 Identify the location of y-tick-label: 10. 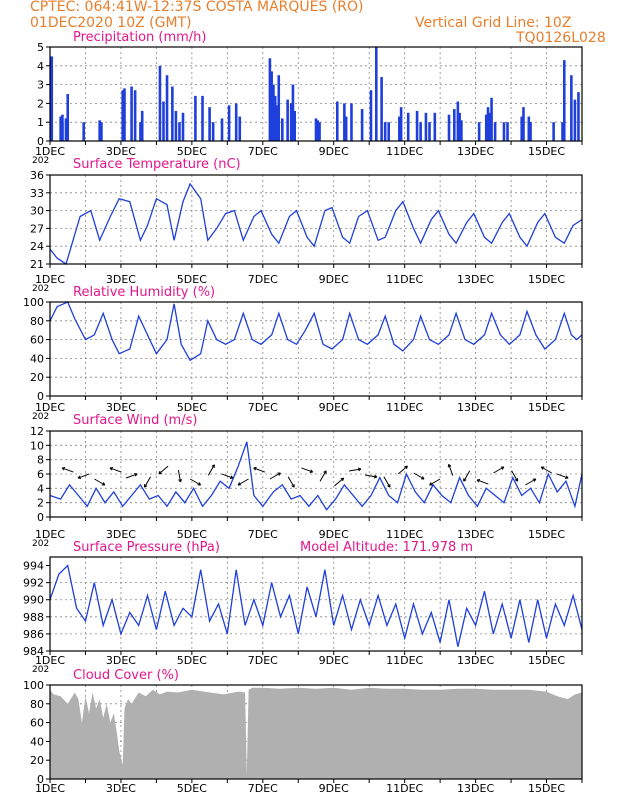
(37, 445).